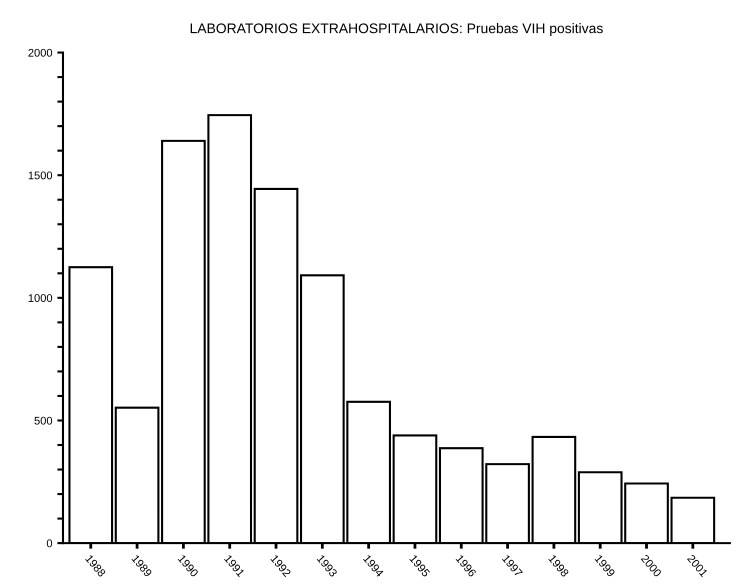 The image size is (741, 584). What do you see at coordinates (40, 175) in the screenshot?
I see `y-tick-label: 1500` at bounding box center [40, 175].